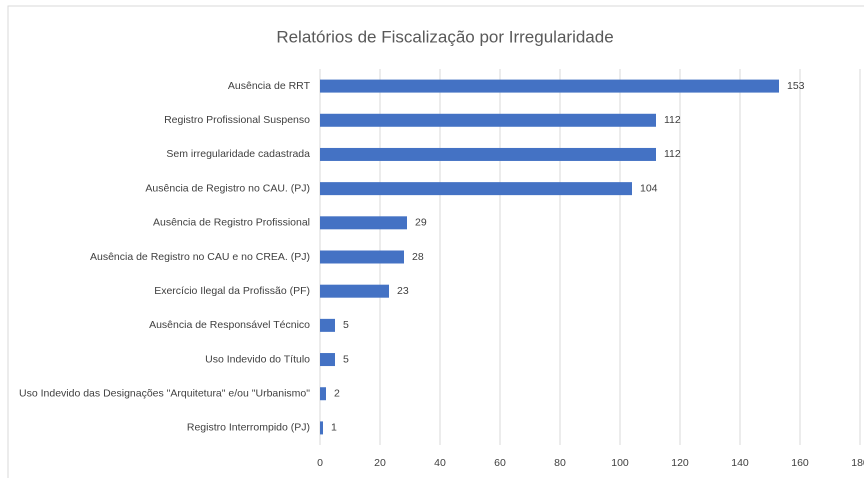 This screenshot has height=478, width=864. Describe the element at coordinates (620, 463) in the screenshot. I see `x-tick-label: 100` at that location.